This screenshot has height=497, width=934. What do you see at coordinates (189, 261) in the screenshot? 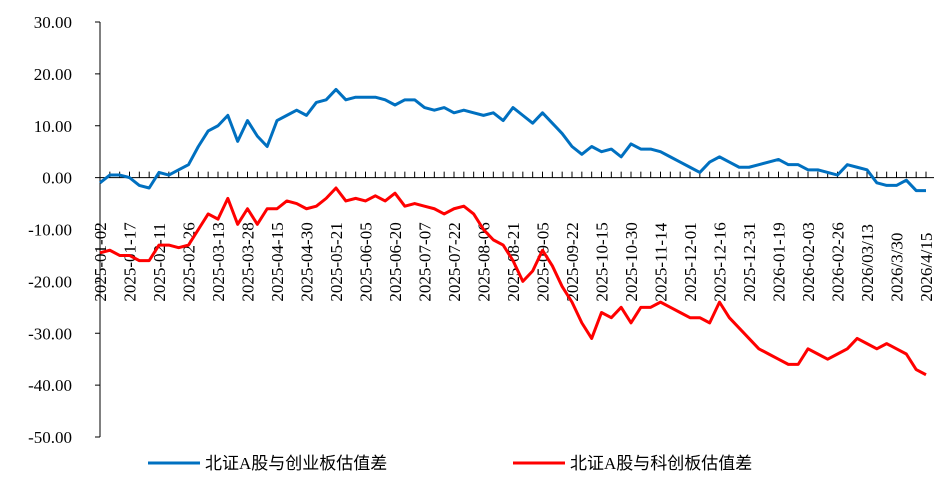
I see `x-tick-label: 2025-02-26` at bounding box center [189, 261].